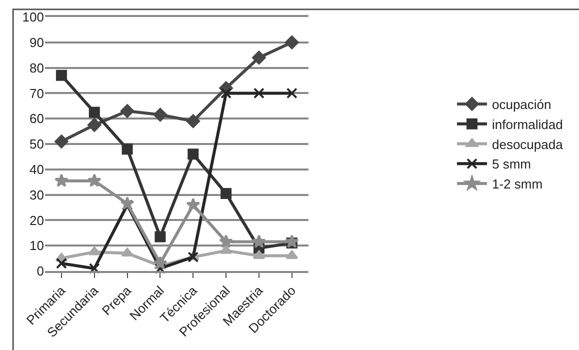 This screenshot has height=350, width=579. I want to click on y-tick-label: 80, so click(37, 68).